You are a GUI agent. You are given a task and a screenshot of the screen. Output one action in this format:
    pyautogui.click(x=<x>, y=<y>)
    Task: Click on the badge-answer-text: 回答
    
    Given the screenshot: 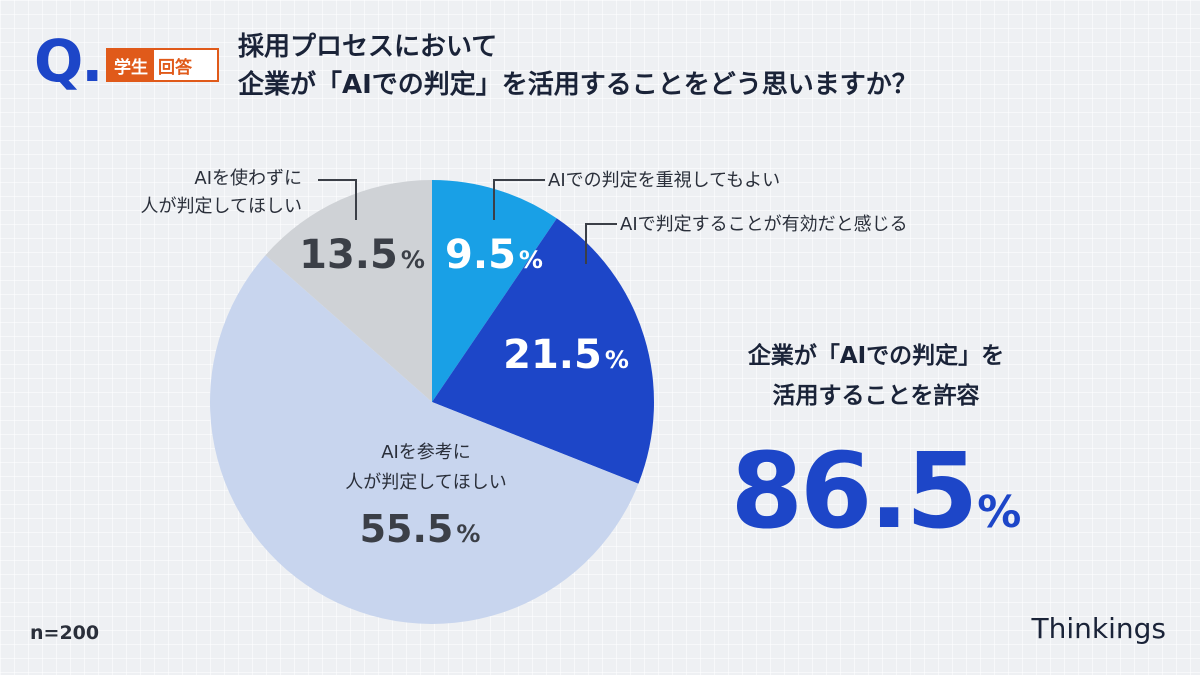 What is the action you would take?
    pyautogui.click(x=175, y=67)
    